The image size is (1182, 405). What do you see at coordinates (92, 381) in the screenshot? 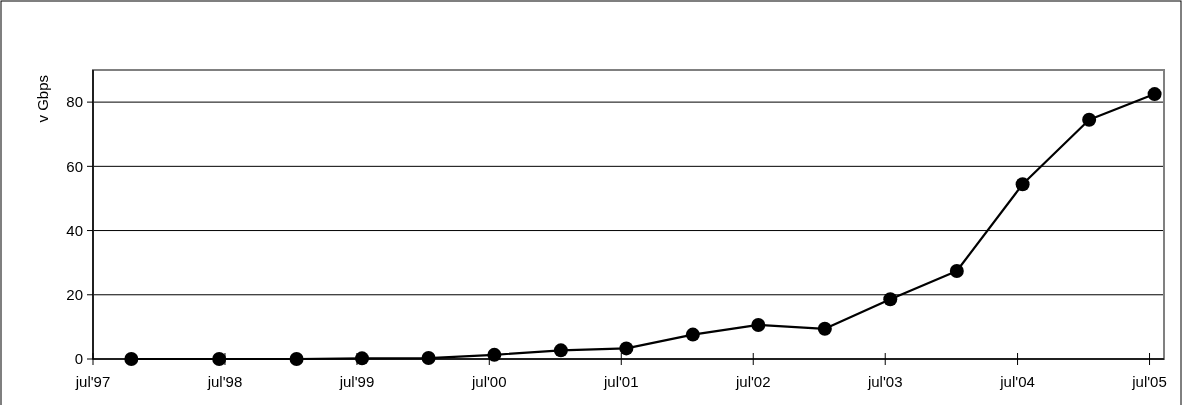
I see `x-tick-label: jul'97` at bounding box center [92, 381].